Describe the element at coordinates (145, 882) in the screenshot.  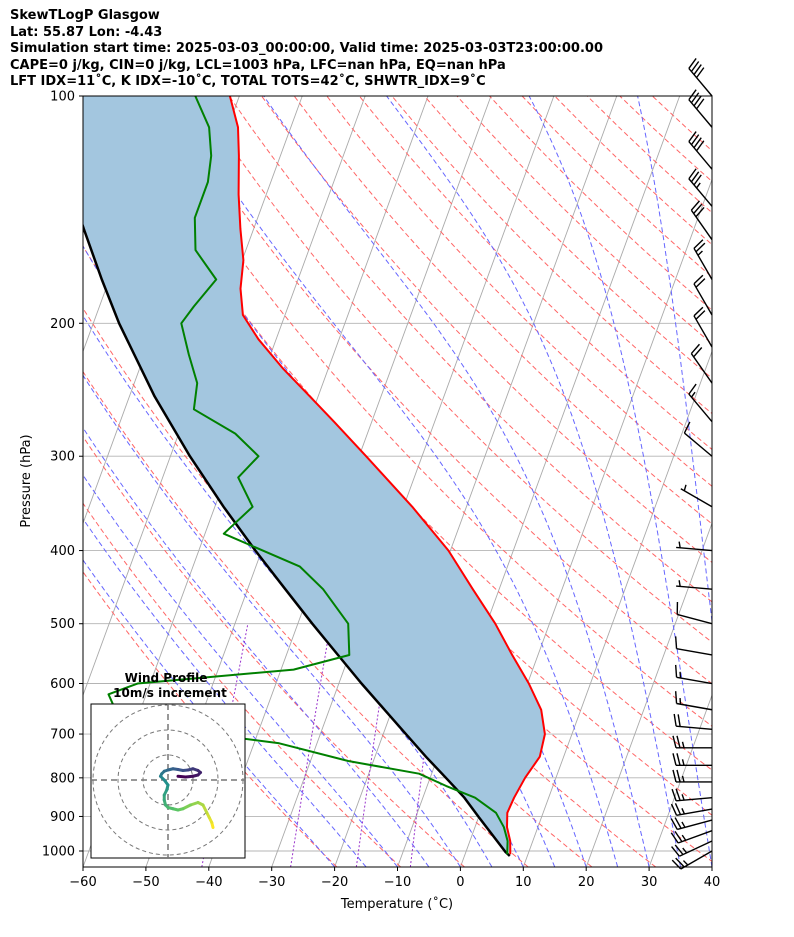
I see `x-tick-label: −50` at that location.